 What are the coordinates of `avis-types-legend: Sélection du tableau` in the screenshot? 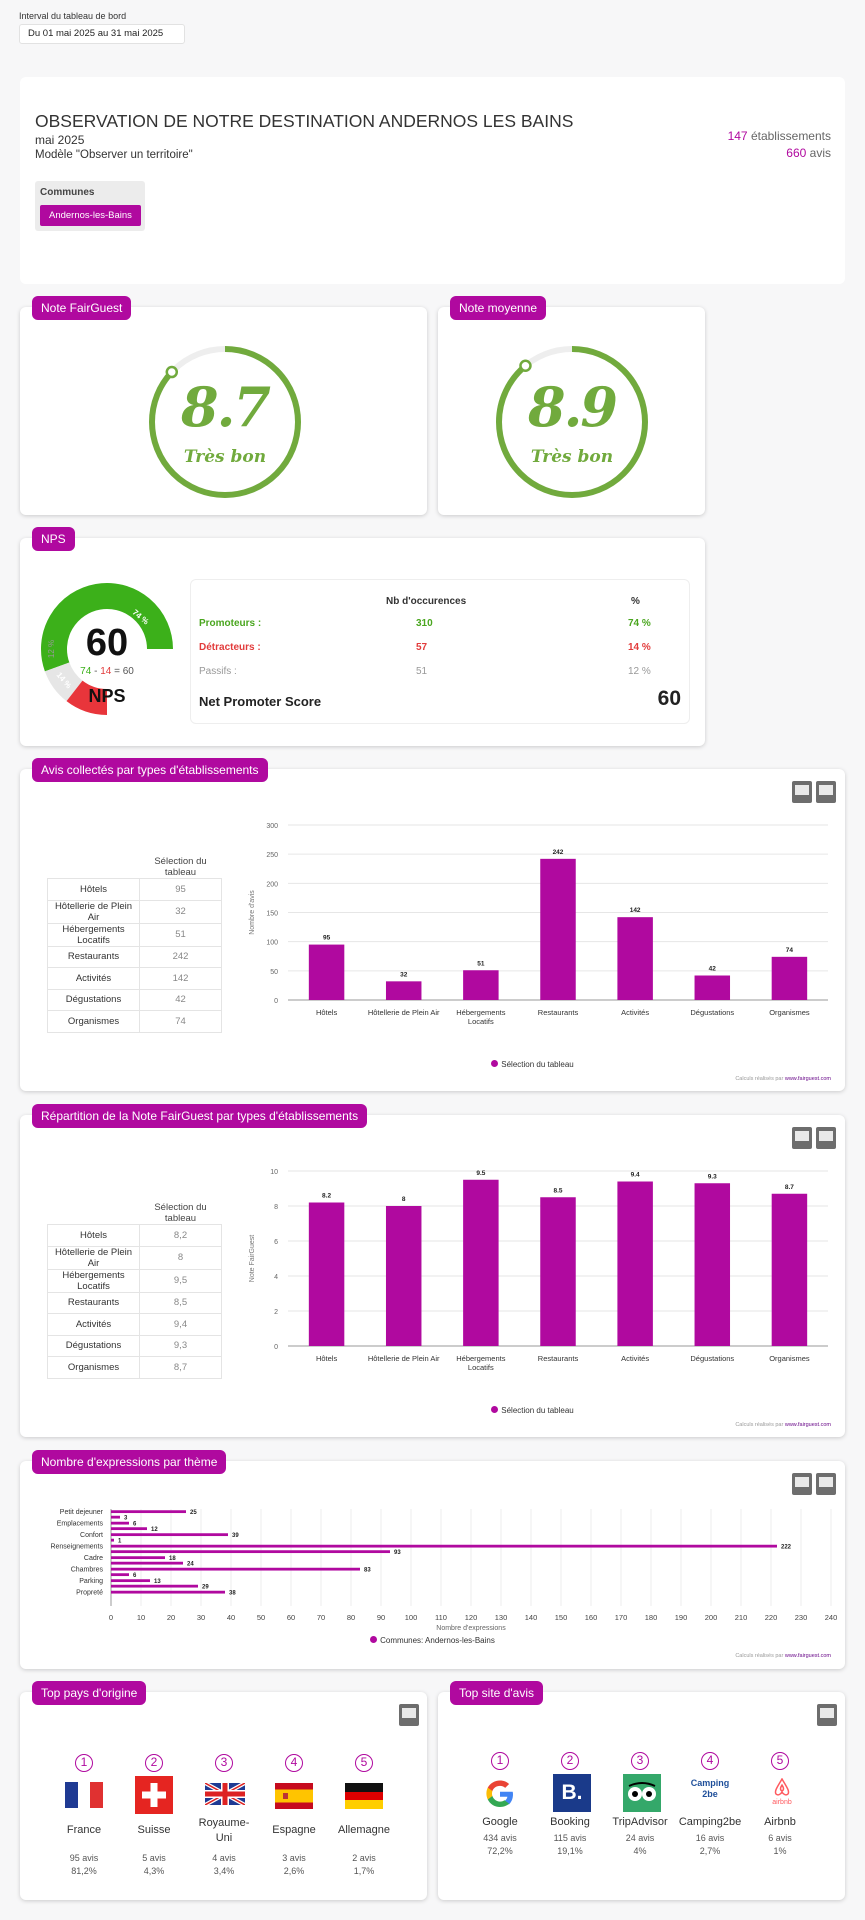 It's located at (432, 1064).